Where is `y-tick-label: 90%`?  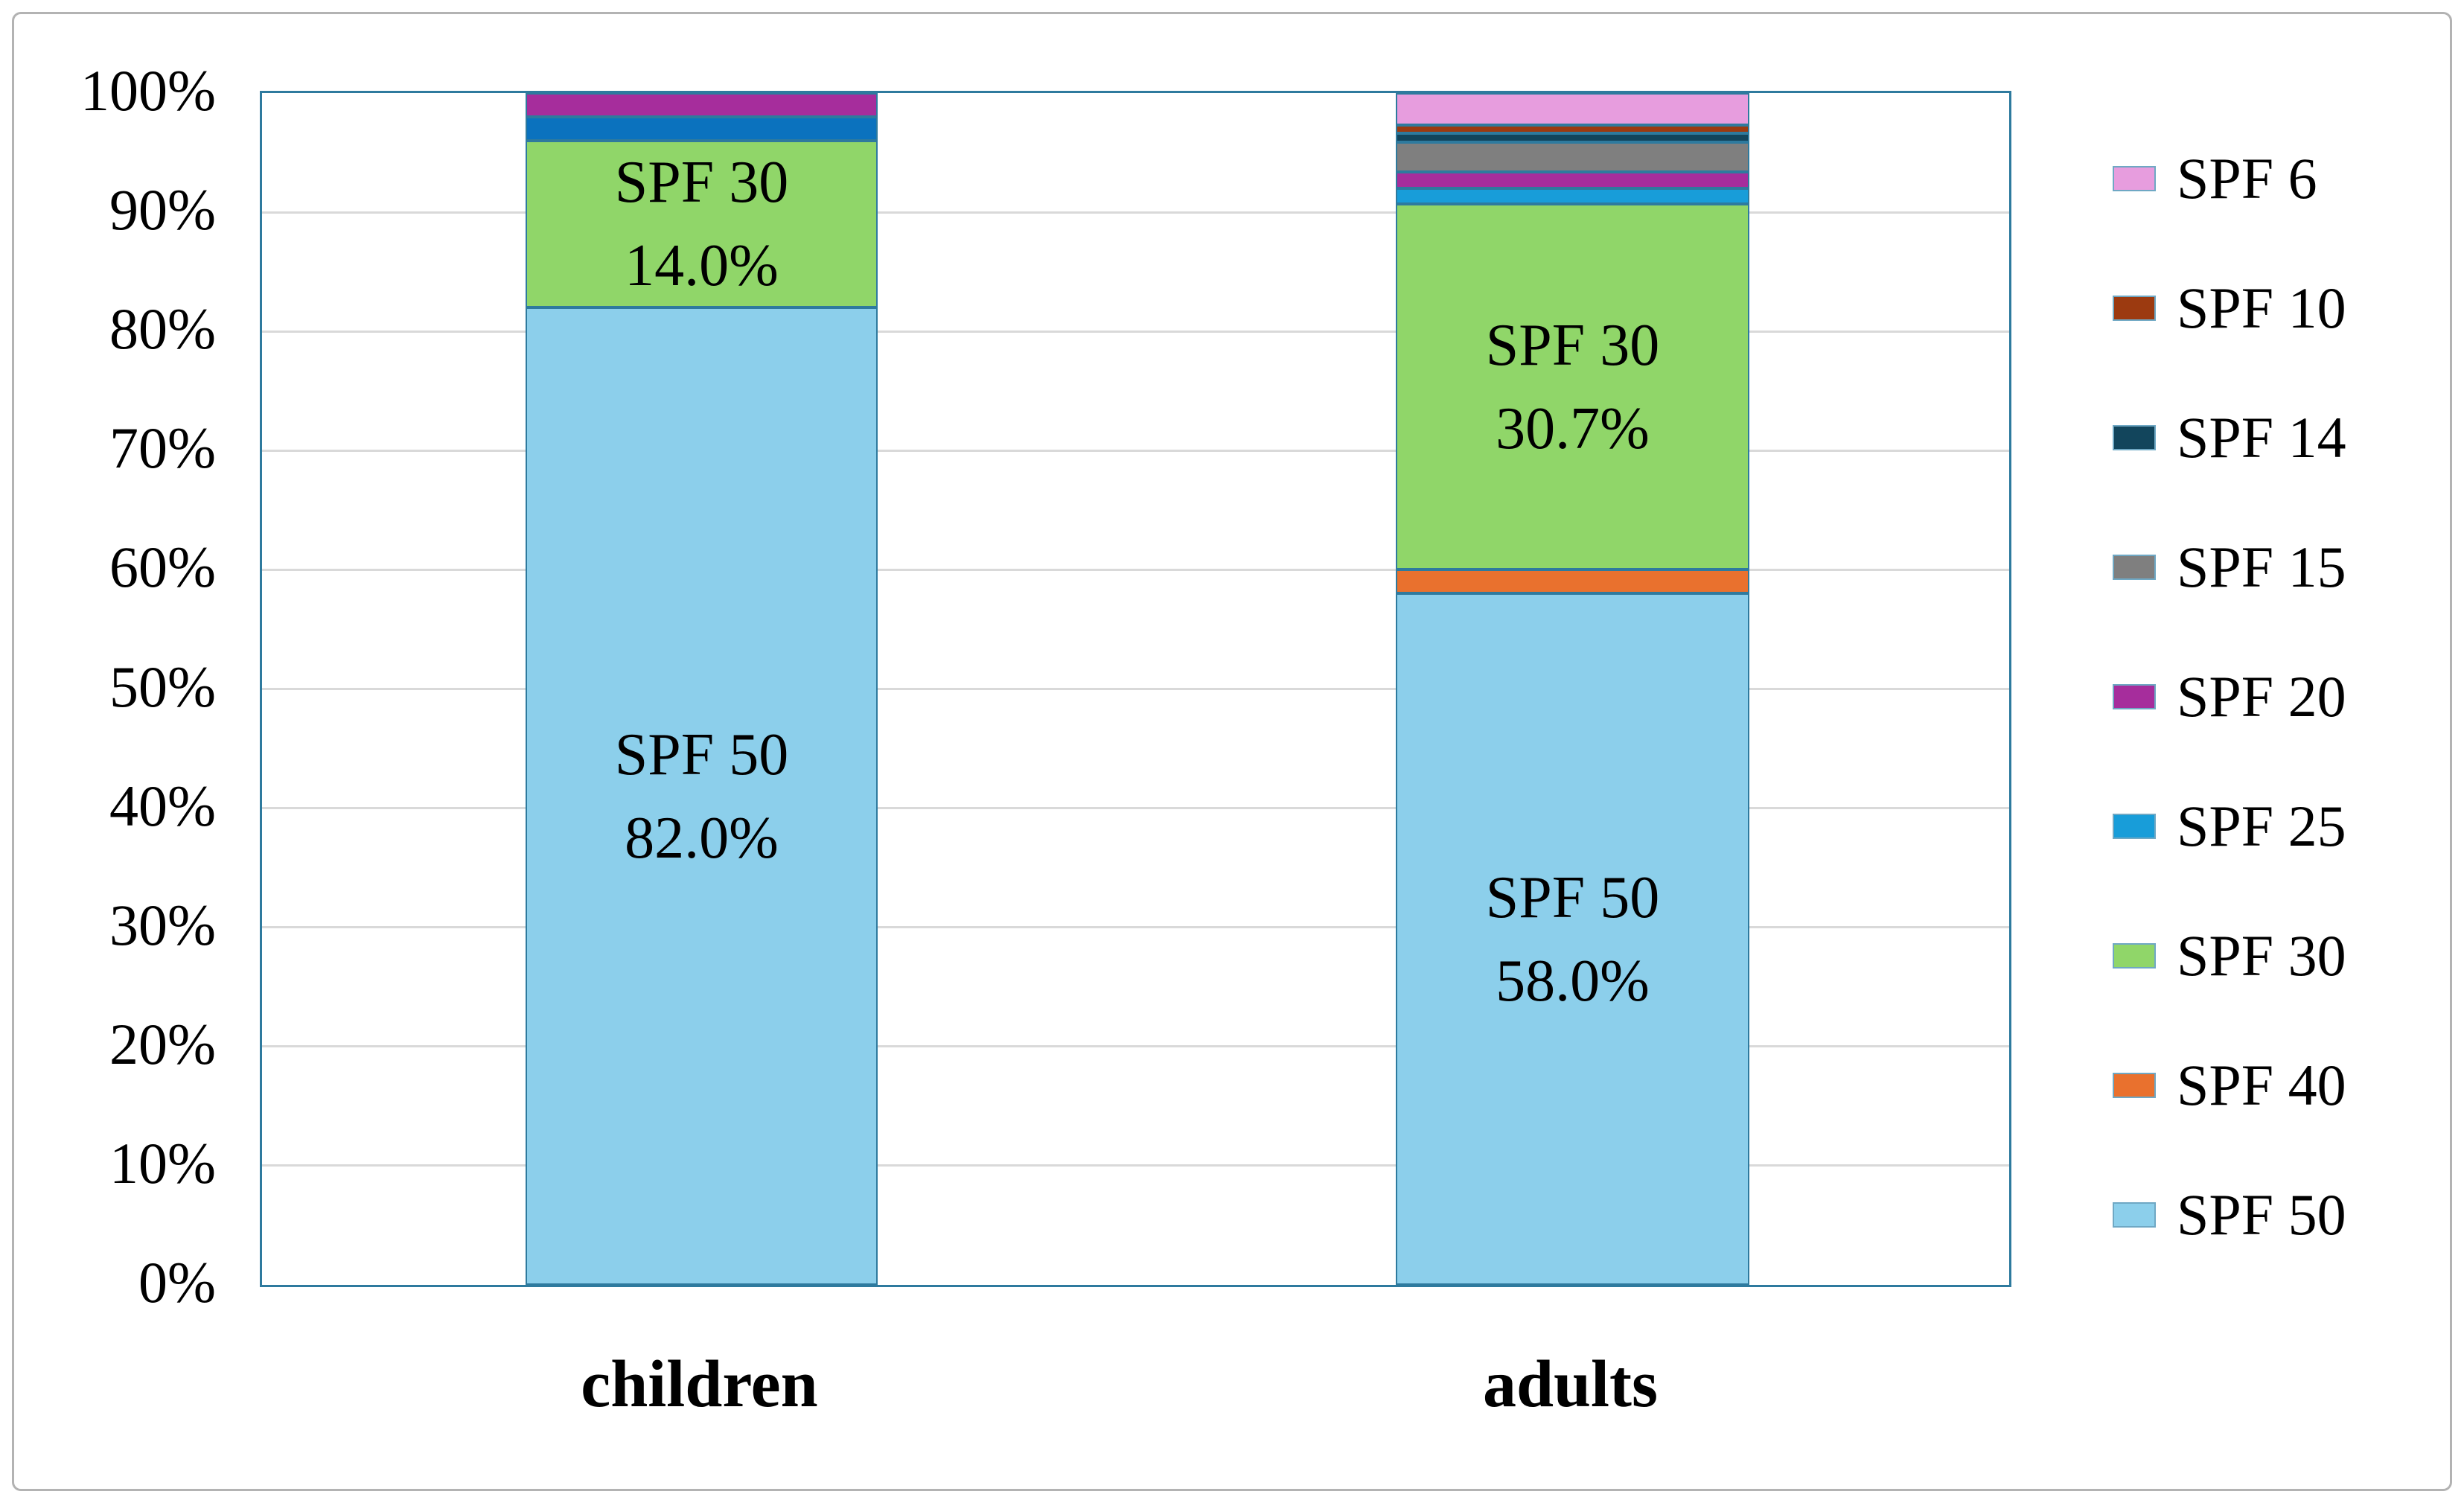 y-tick-label: 90% is located at coordinates (162, 210).